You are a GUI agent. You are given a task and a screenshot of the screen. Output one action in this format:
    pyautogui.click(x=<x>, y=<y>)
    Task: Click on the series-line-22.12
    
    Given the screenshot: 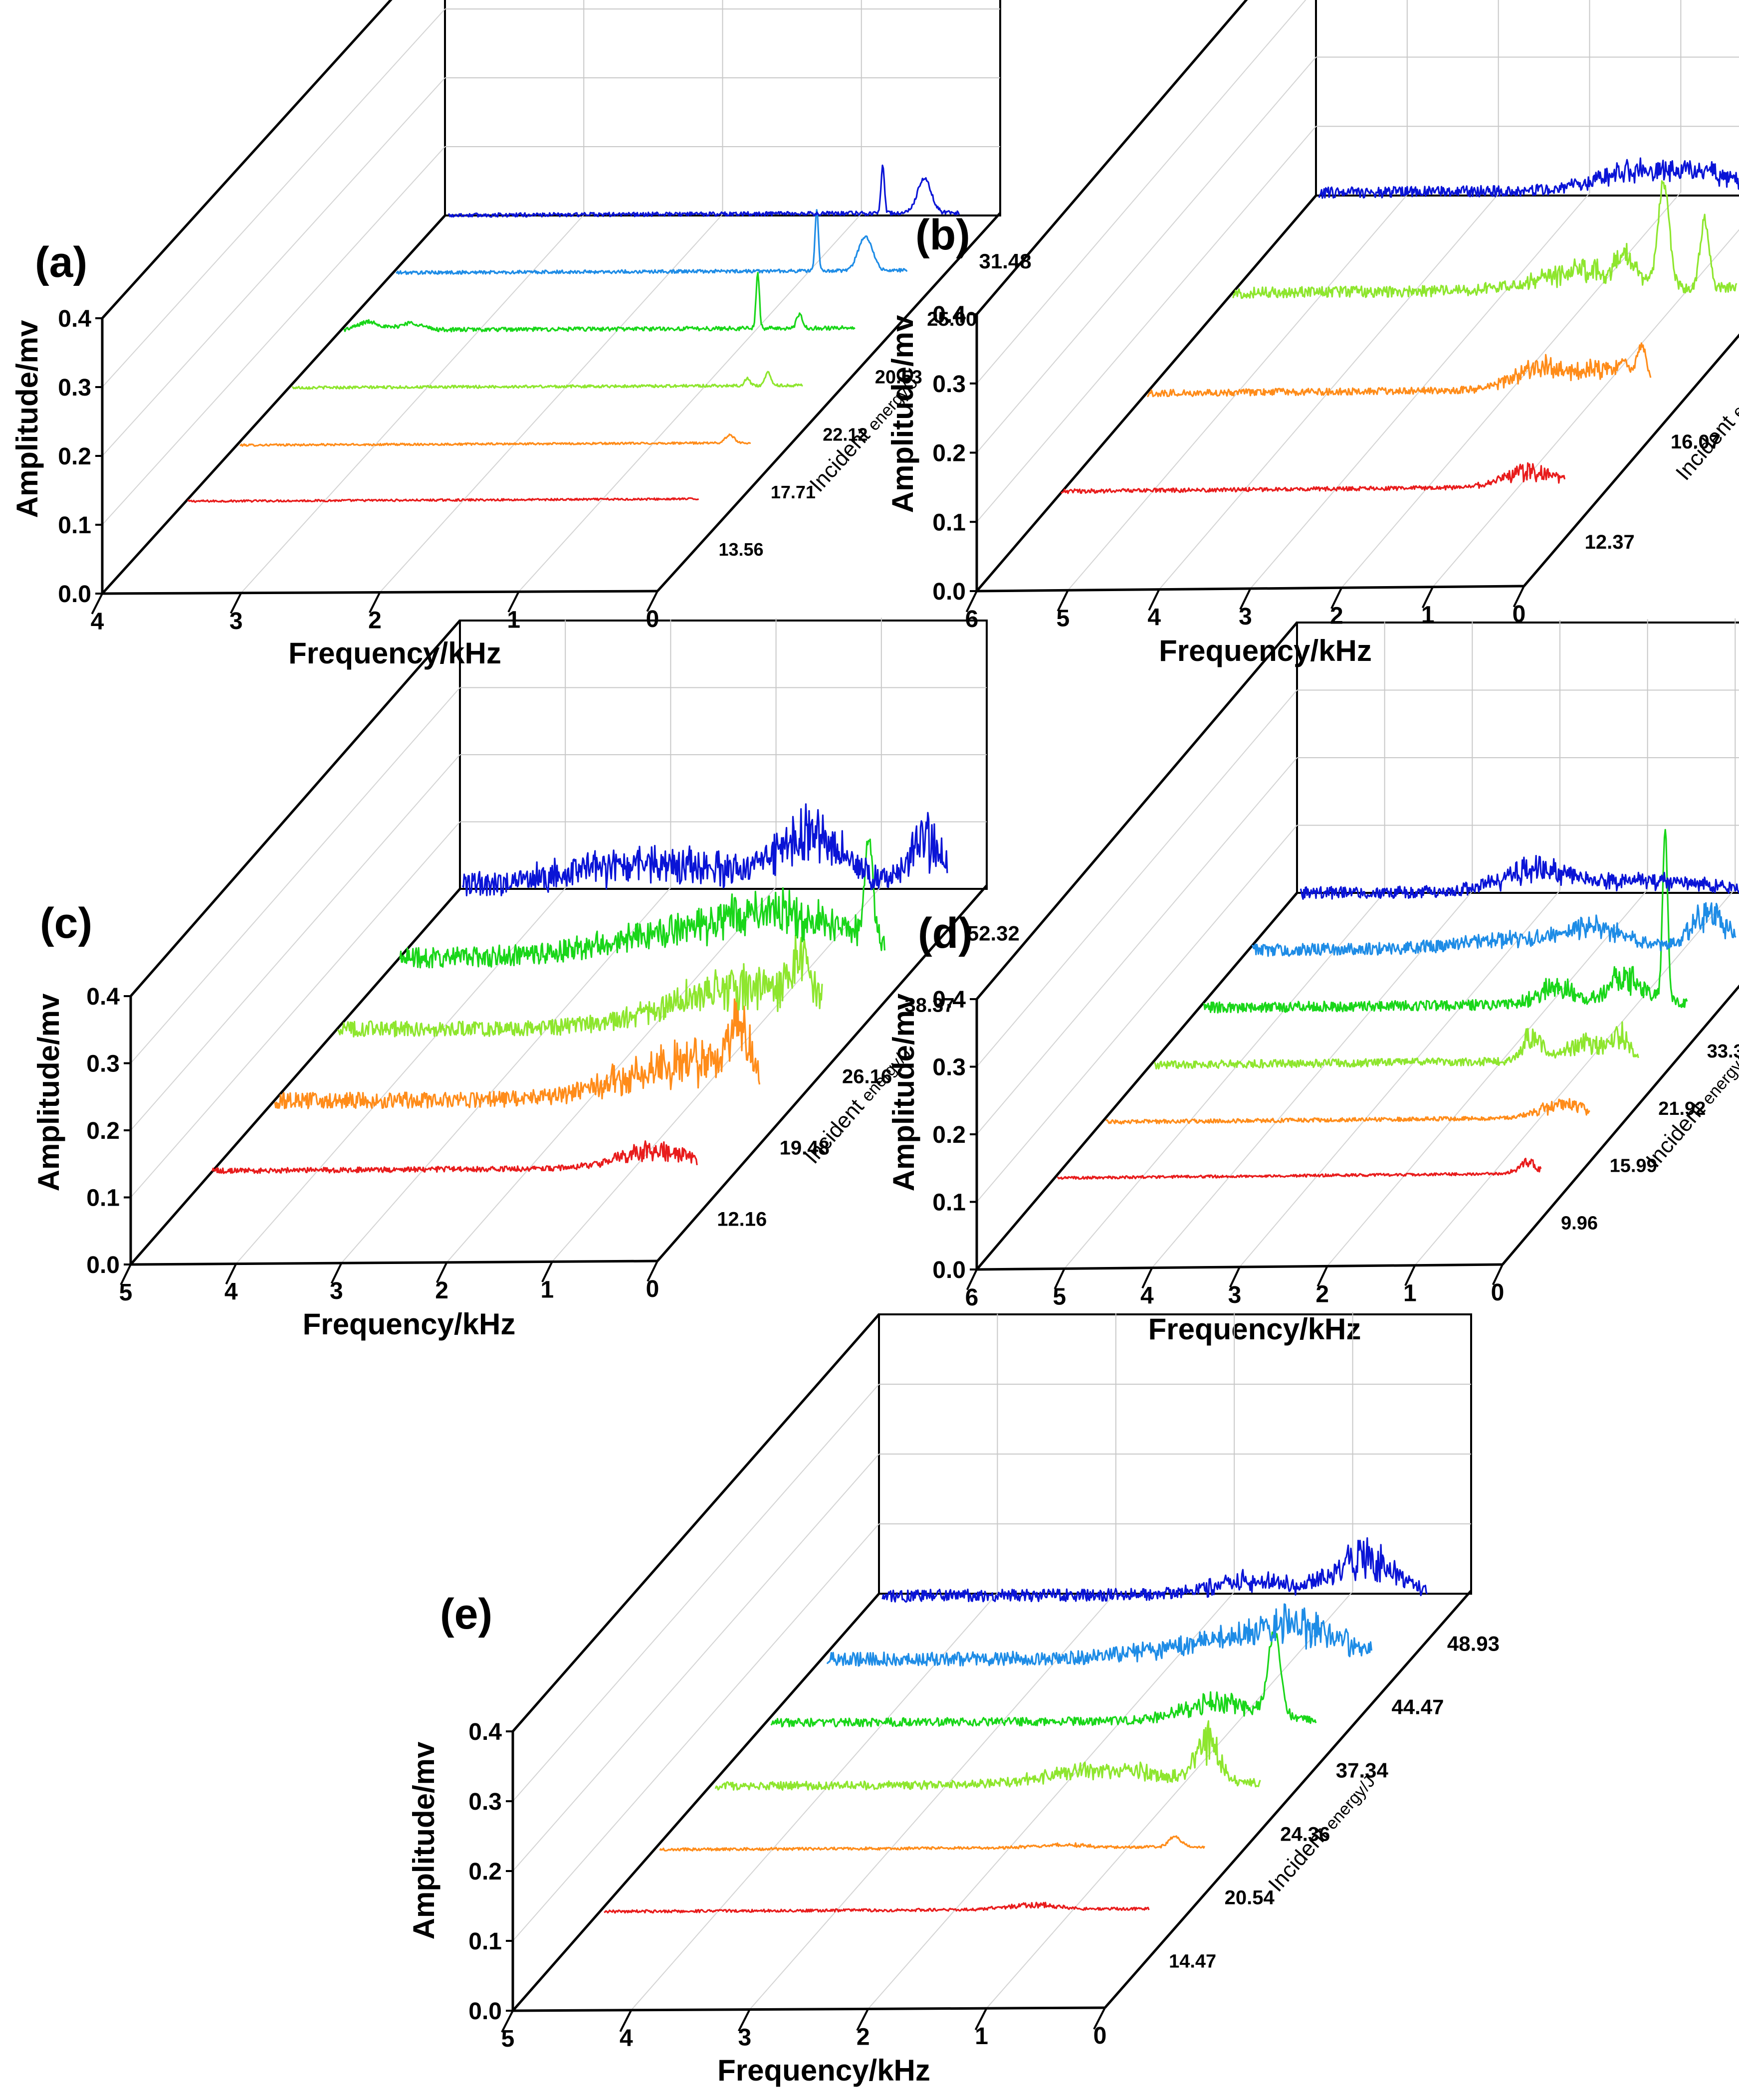 What is the action you would take?
    pyautogui.click(x=548, y=380)
    